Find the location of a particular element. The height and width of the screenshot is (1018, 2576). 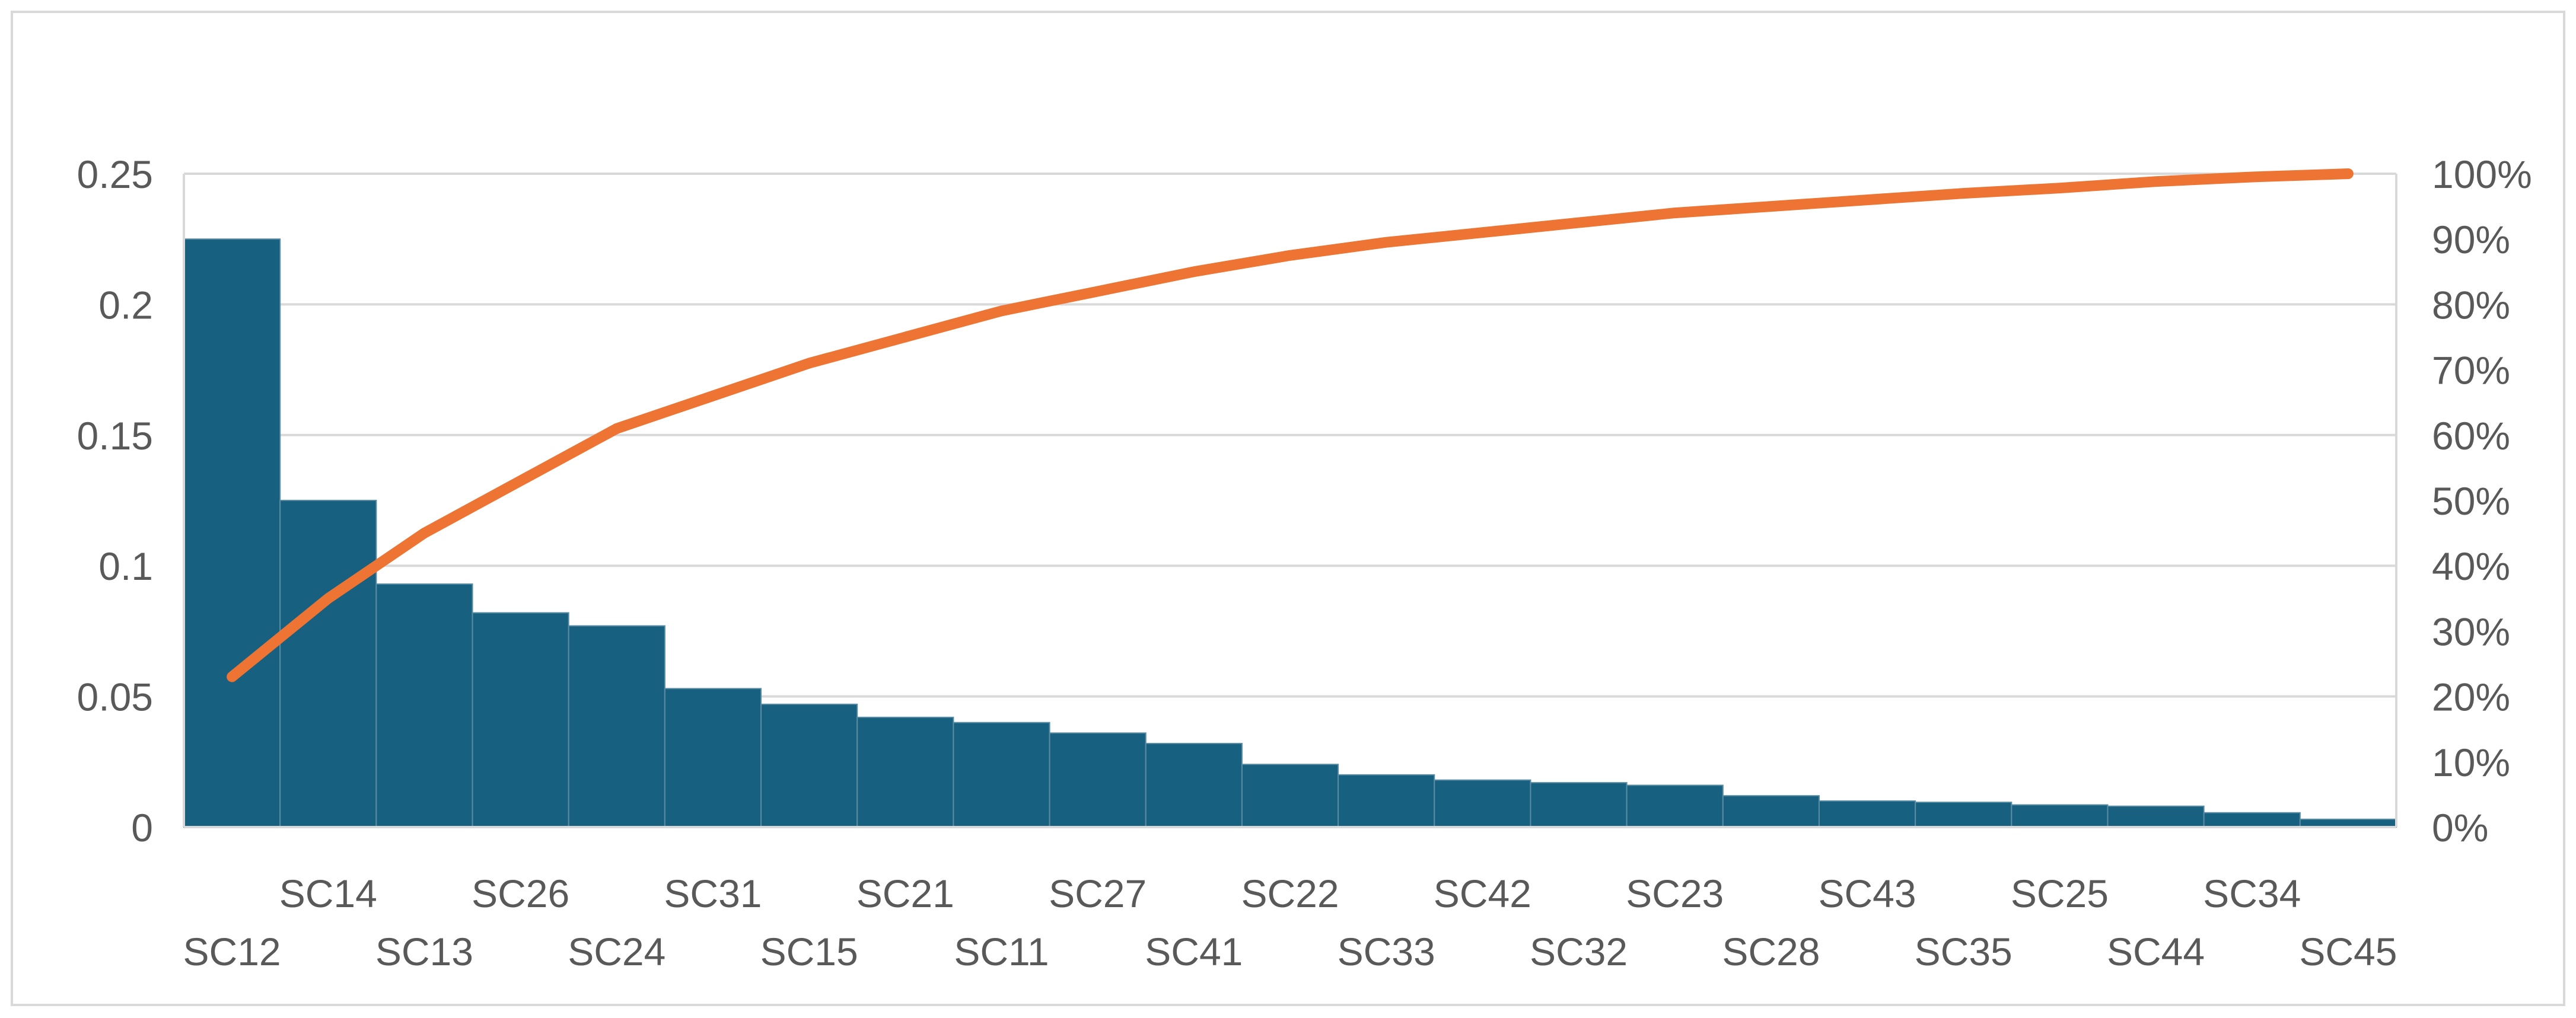

right-tick-label: 100% is located at coordinates (2482, 174).